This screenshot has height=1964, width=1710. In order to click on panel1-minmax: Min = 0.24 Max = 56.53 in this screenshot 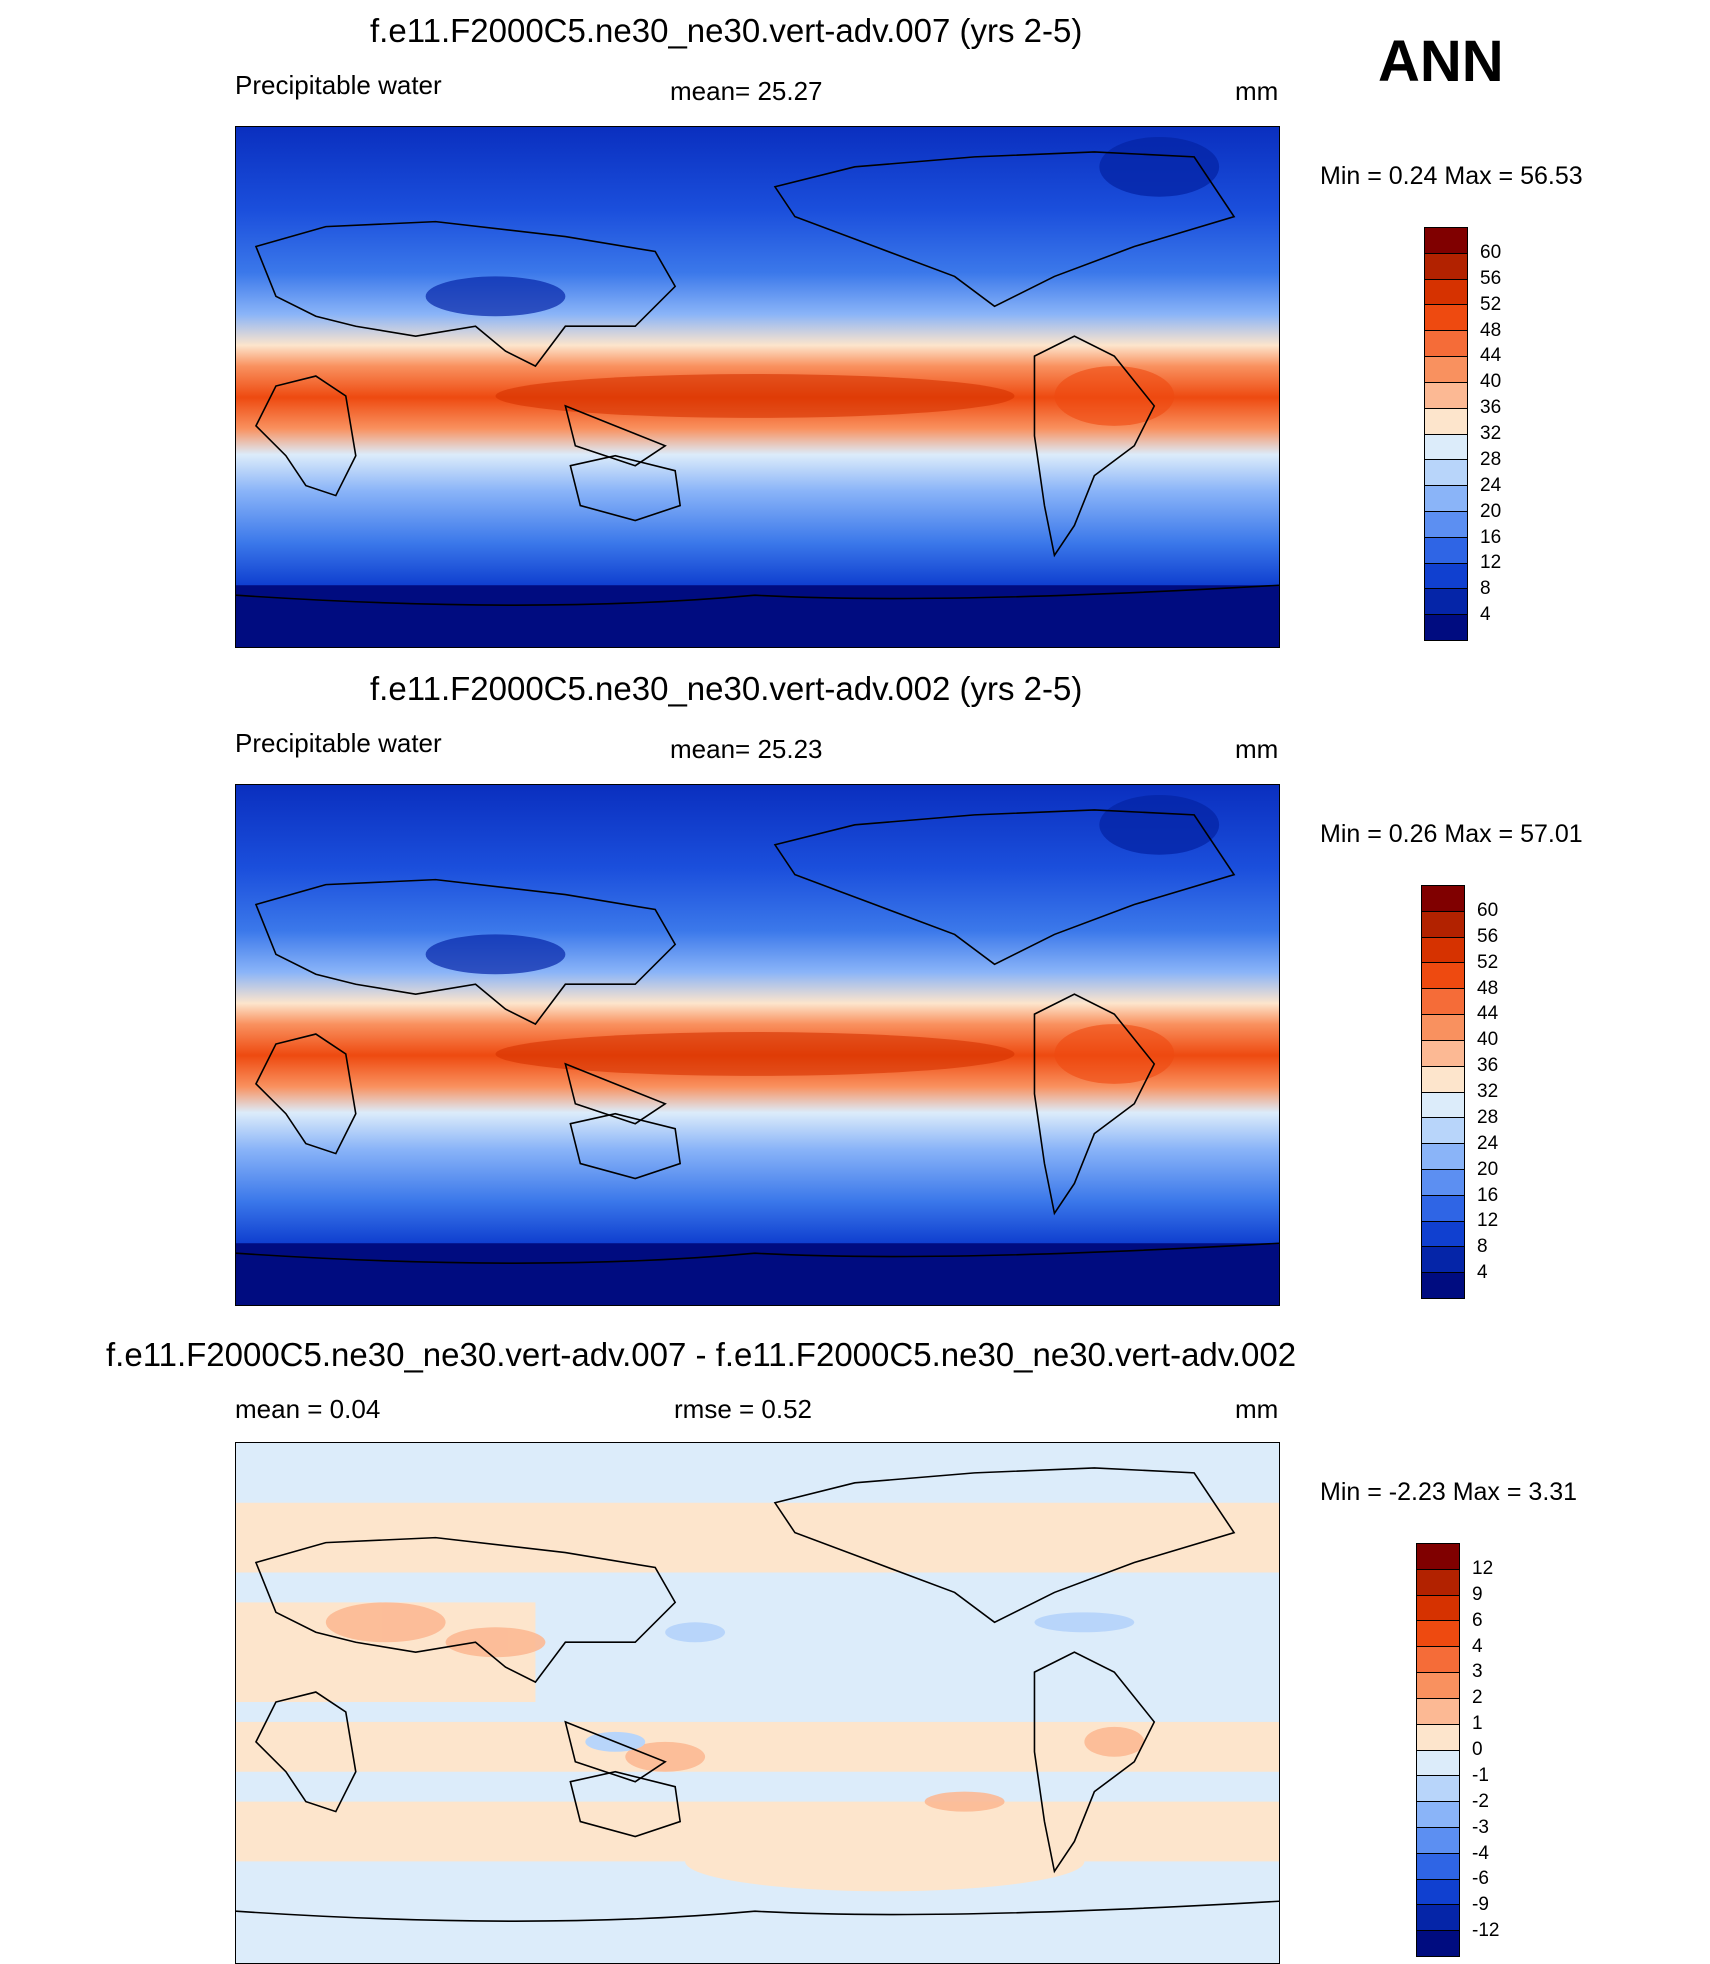, I will do `click(1451, 176)`.